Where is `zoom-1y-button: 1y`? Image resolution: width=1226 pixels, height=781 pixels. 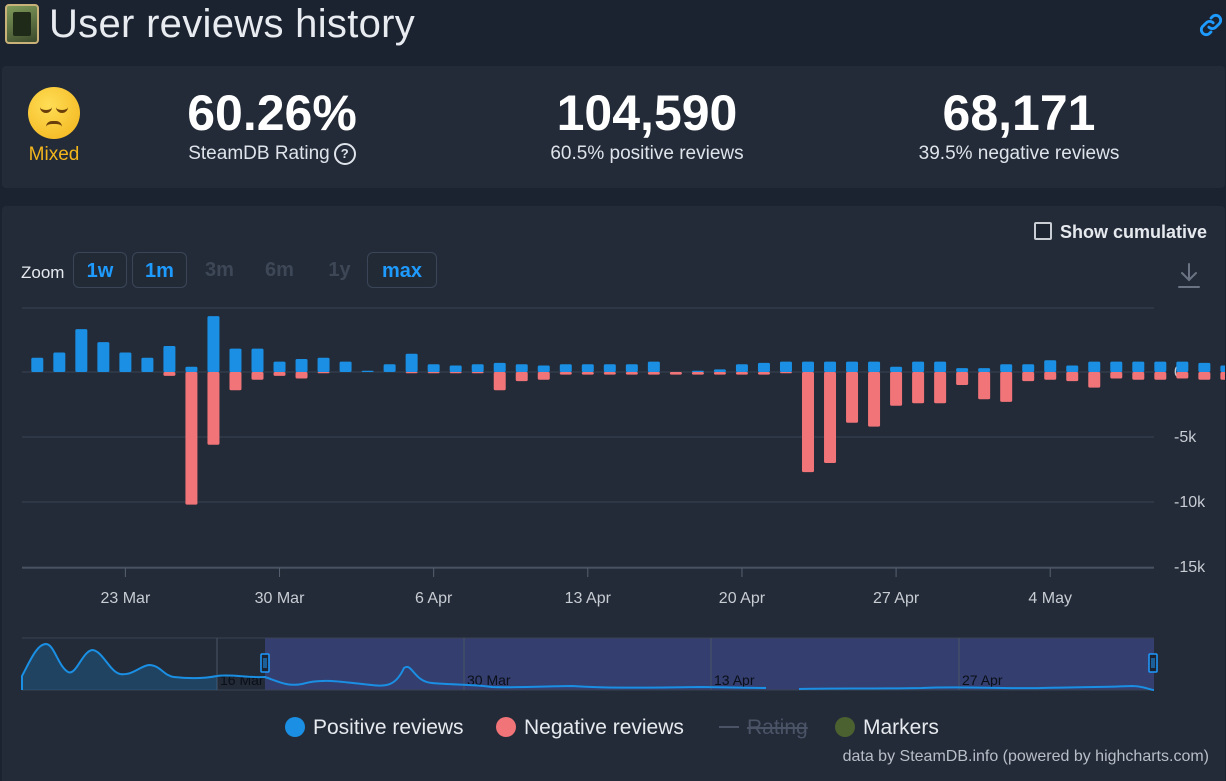 zoom-1y-button: 1y is located at coordinates (339, 270).